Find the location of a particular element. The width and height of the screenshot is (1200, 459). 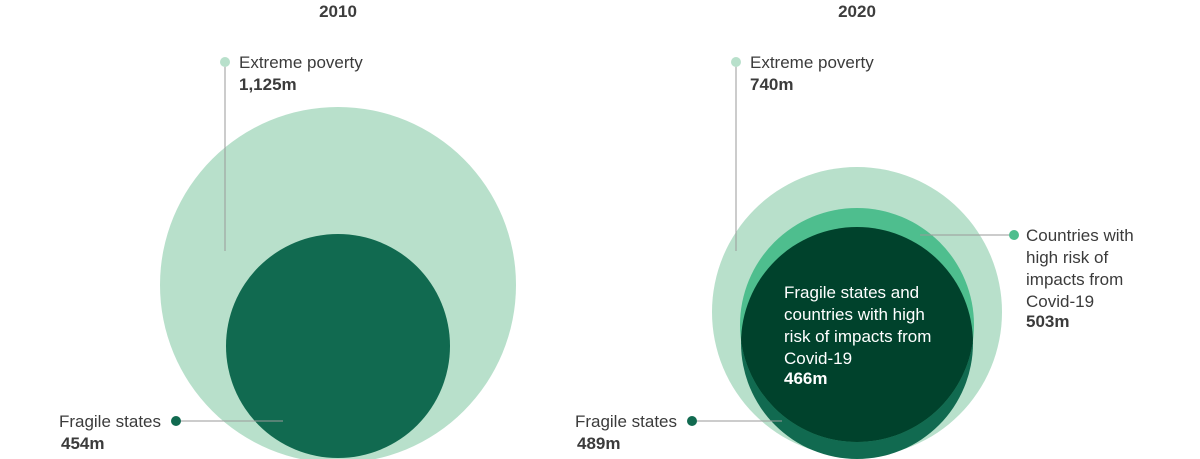

panel-title-2020: 2020 is located at coordinates (857, 11).